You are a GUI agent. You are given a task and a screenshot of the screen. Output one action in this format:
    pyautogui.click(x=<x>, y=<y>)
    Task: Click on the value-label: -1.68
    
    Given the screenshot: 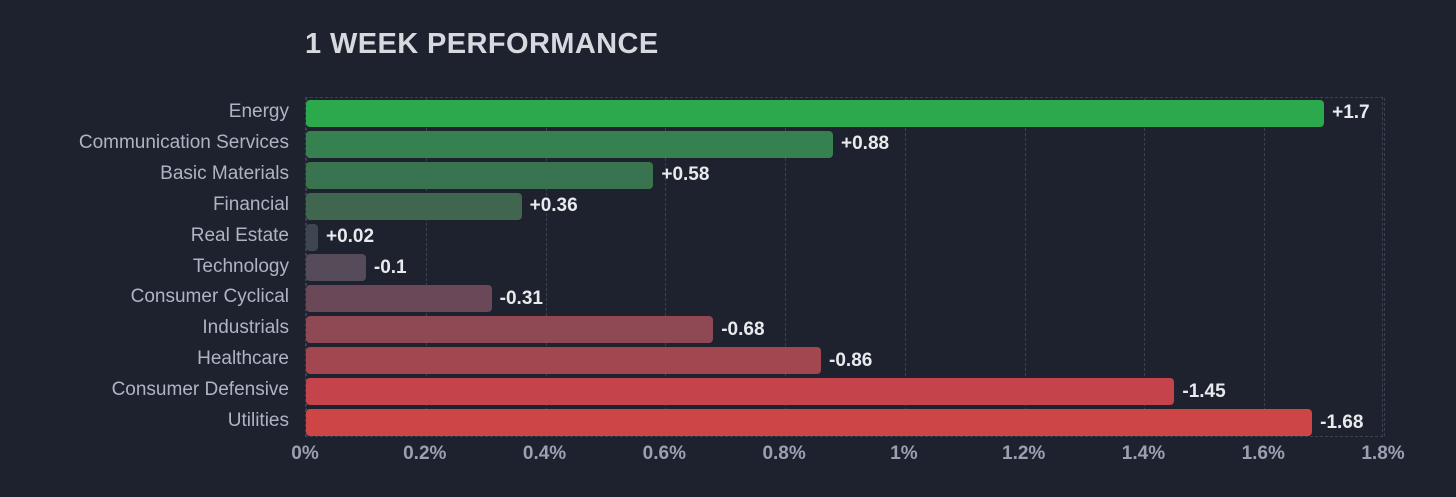 What is the action you would take?
    pyautogui.click(x=1342, y=422)
    